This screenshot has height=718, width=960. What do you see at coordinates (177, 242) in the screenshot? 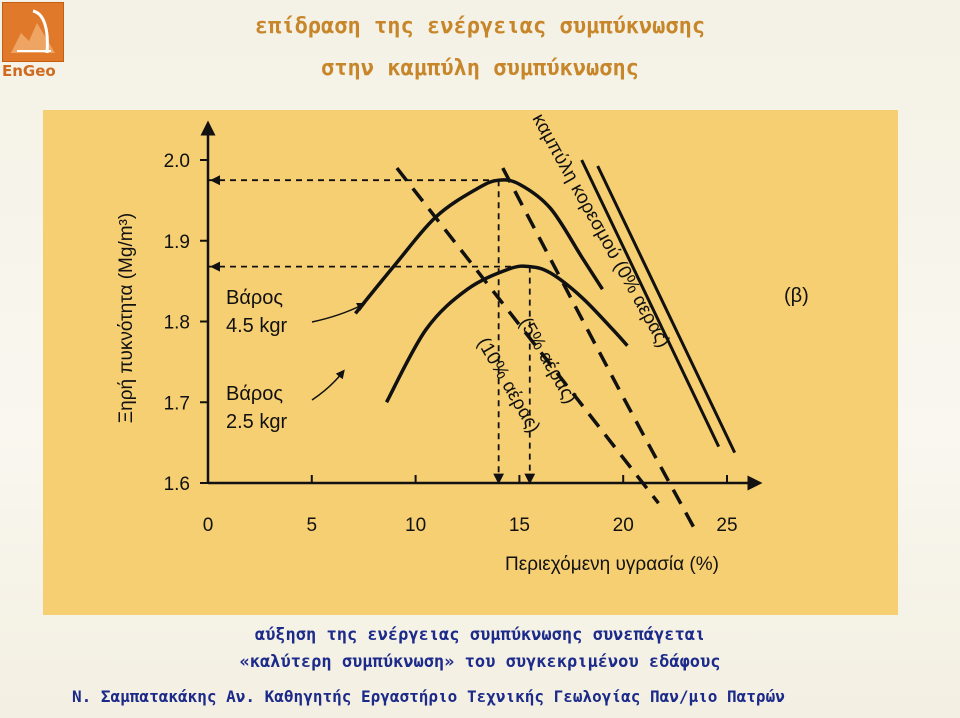
I see `y-tick-label: 1.9` at bounding box center [177, 242].